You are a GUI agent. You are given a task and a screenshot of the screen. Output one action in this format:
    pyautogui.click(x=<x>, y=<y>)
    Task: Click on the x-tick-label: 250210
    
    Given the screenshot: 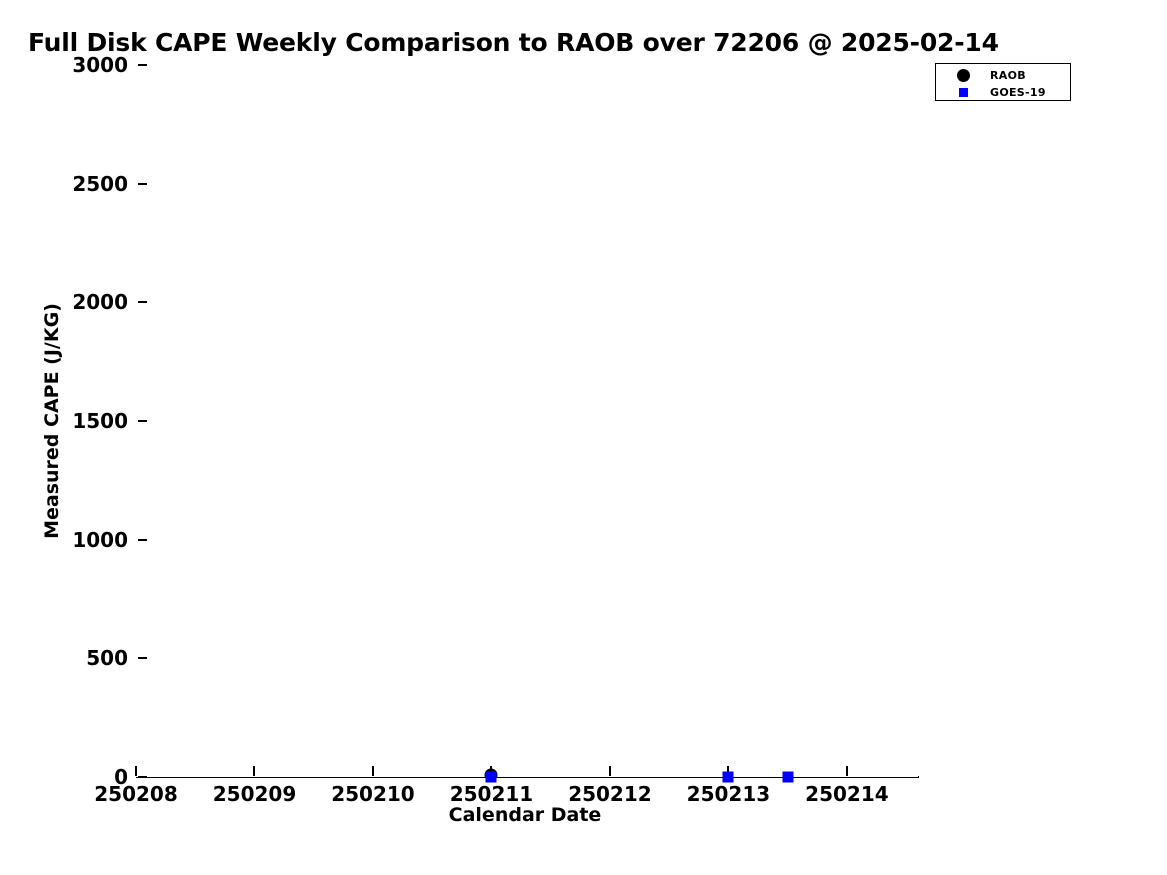 What is the action you would take?
    pyautogui.click(x=373, y=795)
    